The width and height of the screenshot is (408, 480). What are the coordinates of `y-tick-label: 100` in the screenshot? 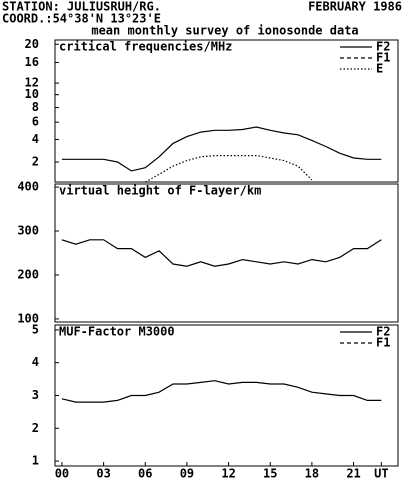 It's located at (28, 318).